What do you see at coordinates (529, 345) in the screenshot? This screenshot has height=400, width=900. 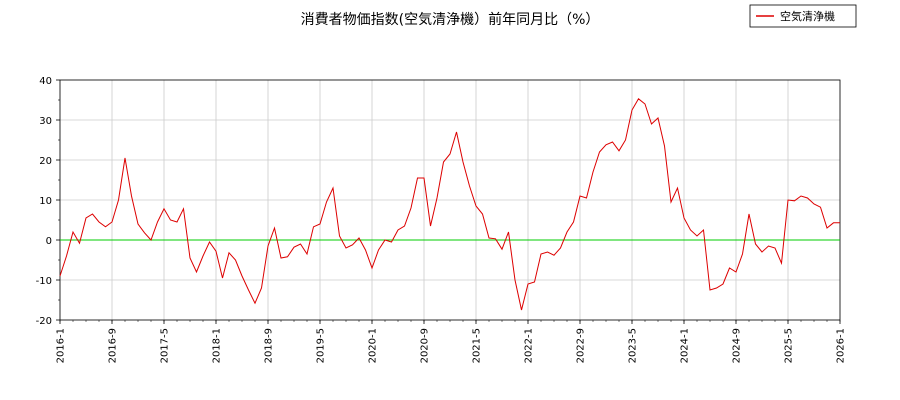 I see `x-tick-label: 2022-1` at bounding box center [529, 345].